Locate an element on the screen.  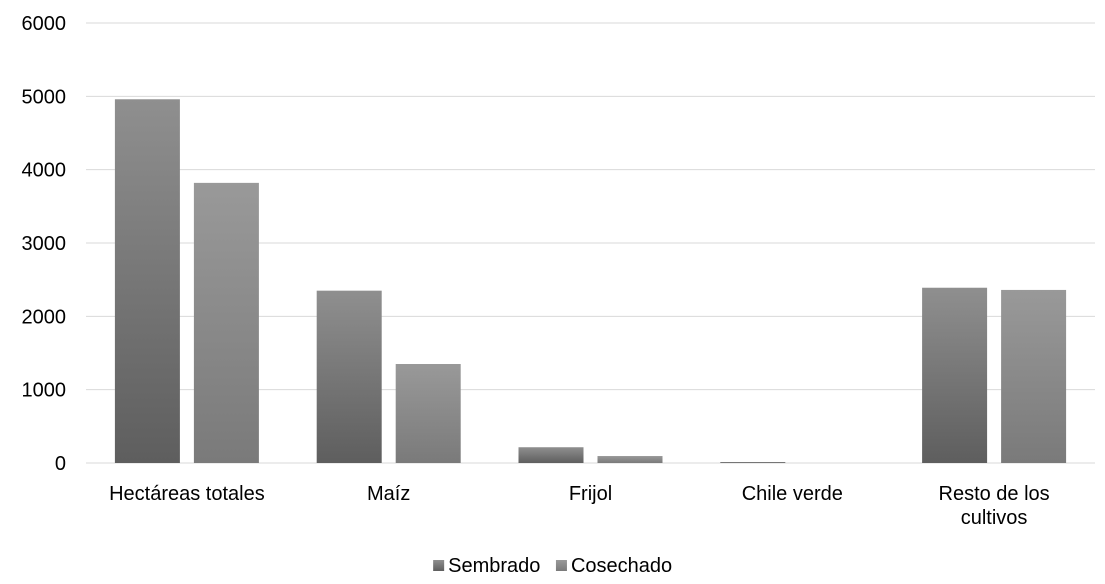
y-tick-label: 6000 is located at coordinates (44, 24).